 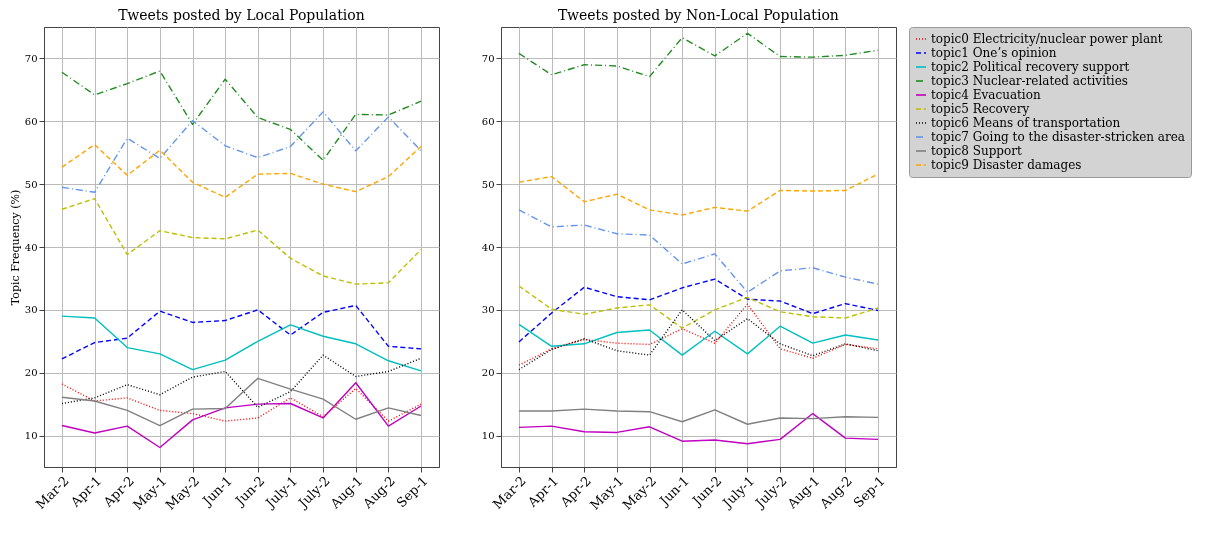 I want to click on legend-label: topic2 Political recovery support, so click(x=1030, y=67).